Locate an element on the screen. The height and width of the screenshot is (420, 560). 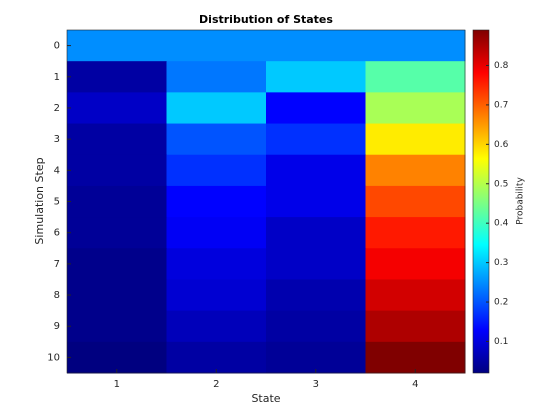
x-axis-label: State is located at coordinates (265, 398).